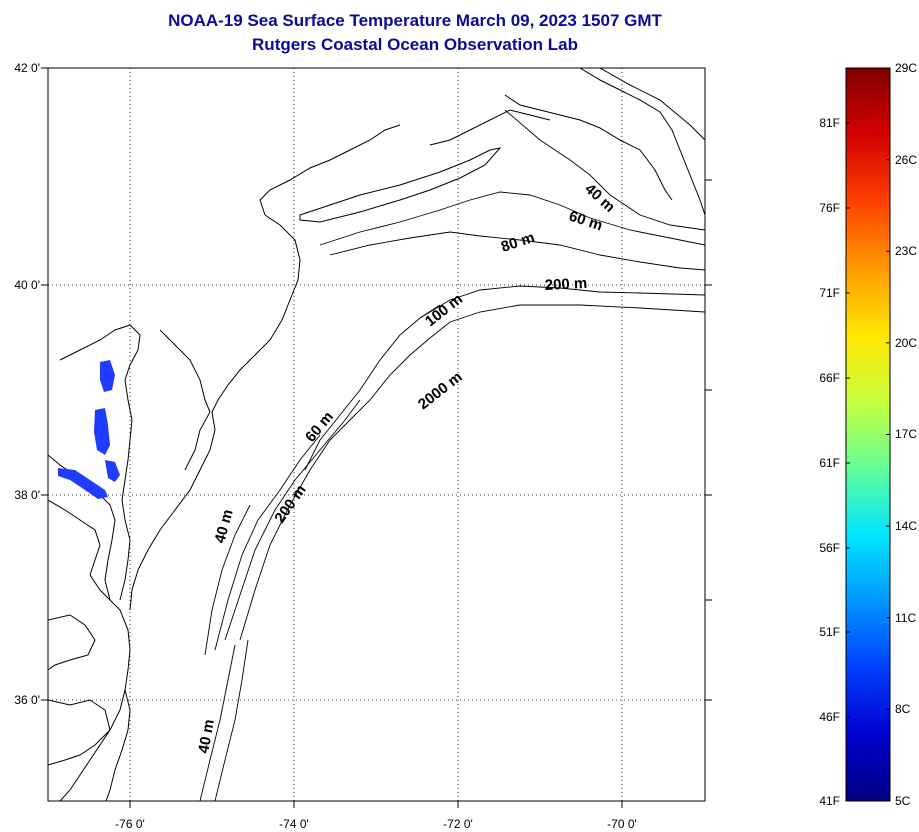 This screenshot has height=832, width=919. What do you see at coordinates (906, 343) in the screenshot?
I see `colorbar-c-20: 20C` at bounding box center [906, 343].